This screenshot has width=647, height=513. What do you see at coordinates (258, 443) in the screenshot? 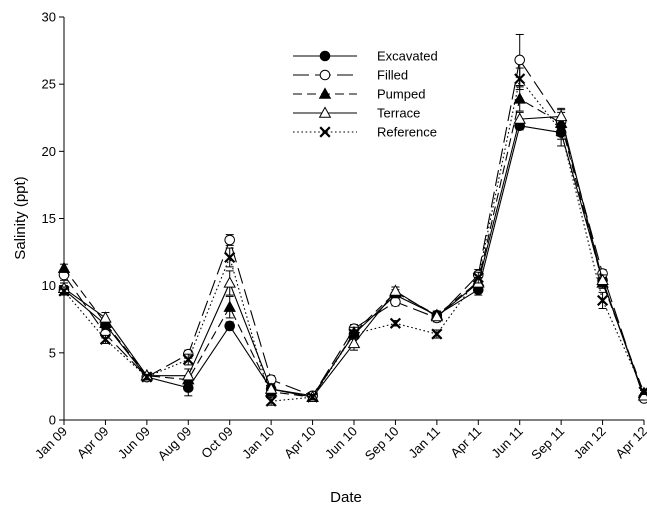
I see `x-tick-label: Jan 10` at bounding box center [258, 443].